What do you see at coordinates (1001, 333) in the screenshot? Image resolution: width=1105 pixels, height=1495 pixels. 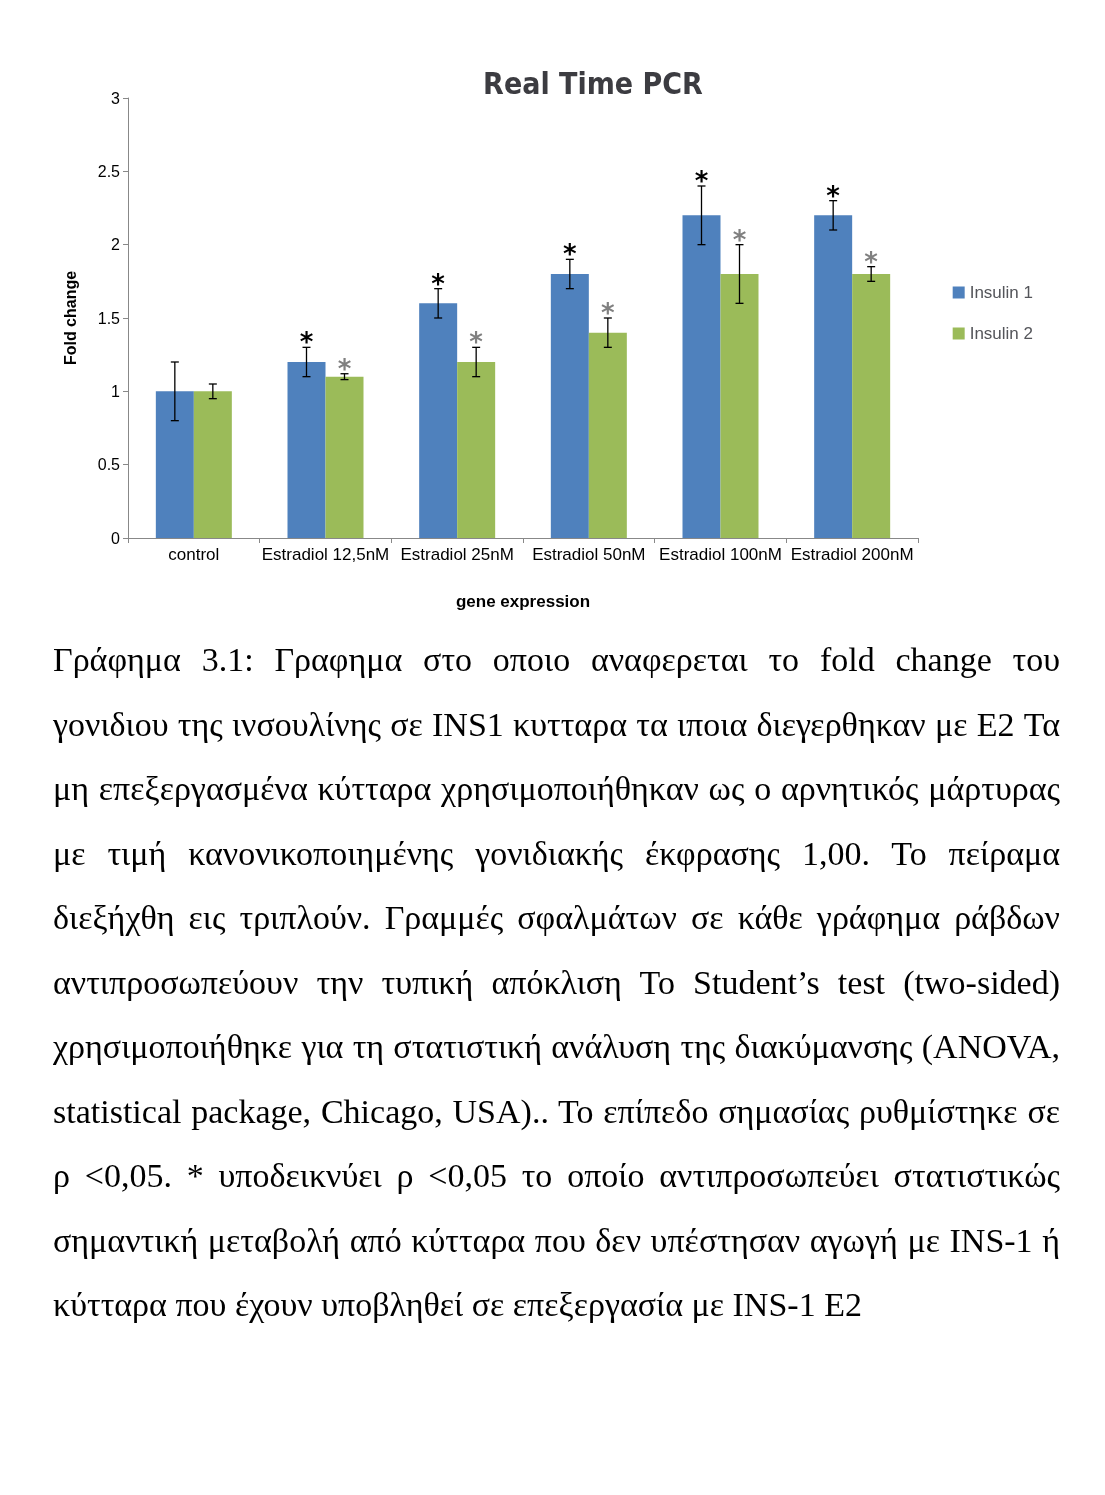 I see `legend-label: Insulin 2` at bounding box center [1001, 333].